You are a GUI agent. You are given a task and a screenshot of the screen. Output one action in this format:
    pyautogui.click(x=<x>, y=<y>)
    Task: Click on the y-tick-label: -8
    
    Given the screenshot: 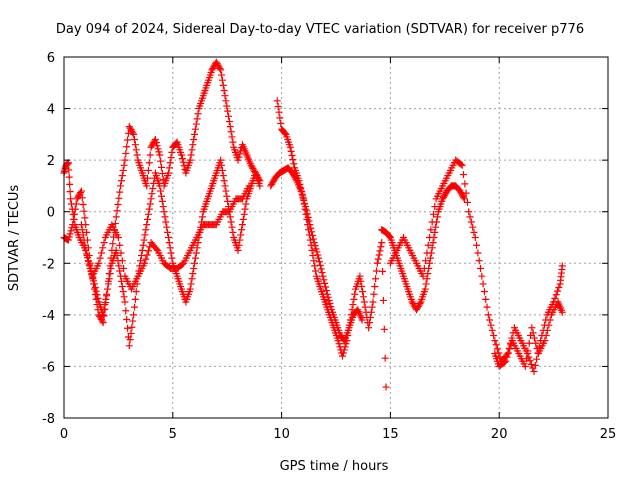 What is the action you would take?
    pyautogui.click(x=48, y=419)
    